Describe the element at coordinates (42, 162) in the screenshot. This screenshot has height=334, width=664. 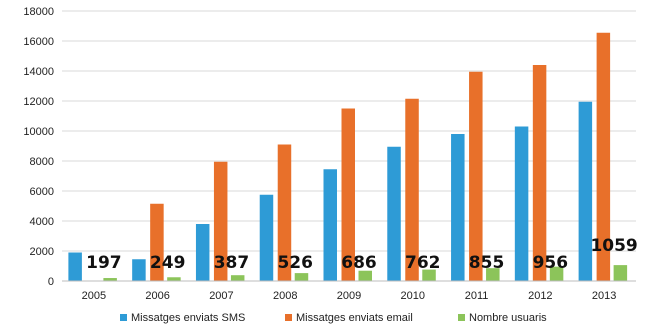
I see `y-tick-label: 8000` at that location.